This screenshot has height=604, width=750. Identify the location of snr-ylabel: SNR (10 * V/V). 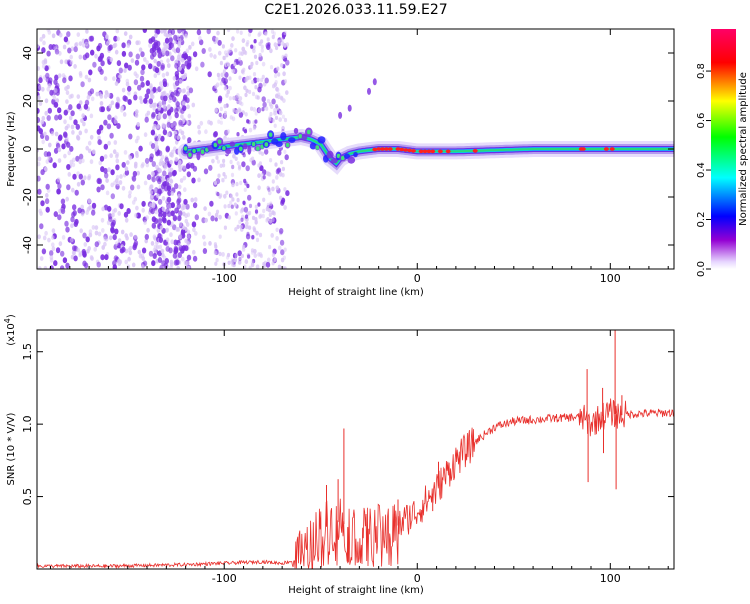
(11, 448).